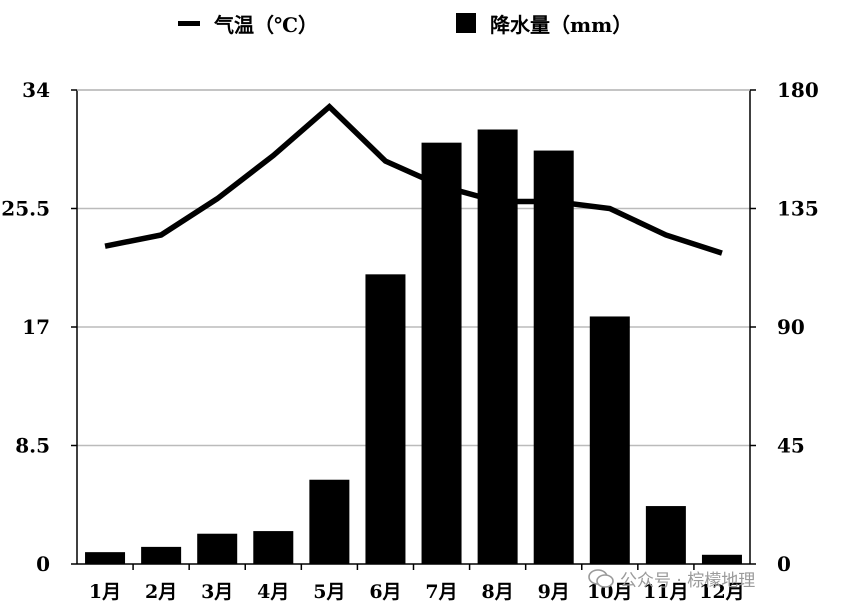 The image size is (842, 615). I want to click on x-tick-label: 4月, so click(273, 592).